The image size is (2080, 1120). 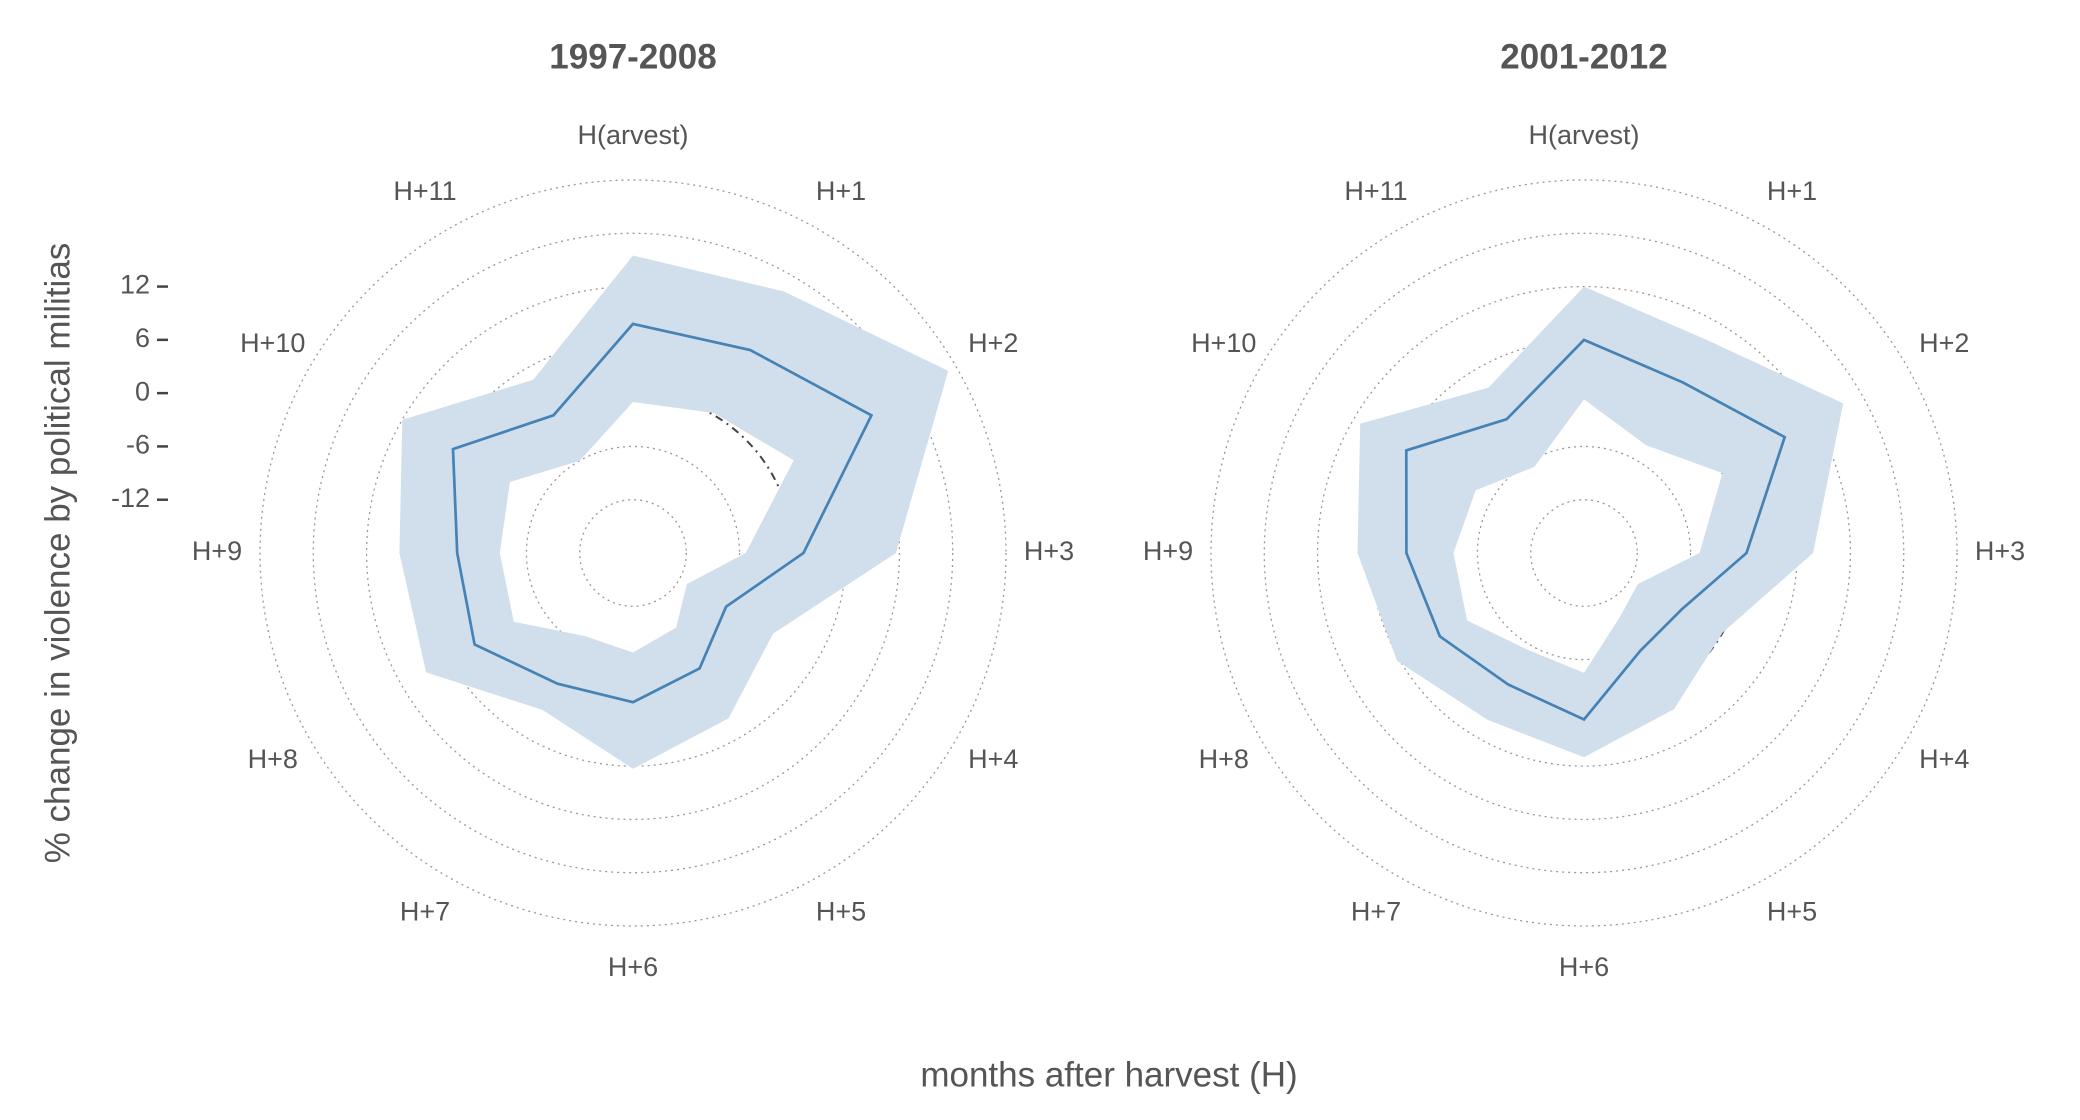 What do you see at coordinates (1108, 1074) in the screenshot?
I see `x-axis-label: months after harvest (H)` at bounding box center [1108, 1074].